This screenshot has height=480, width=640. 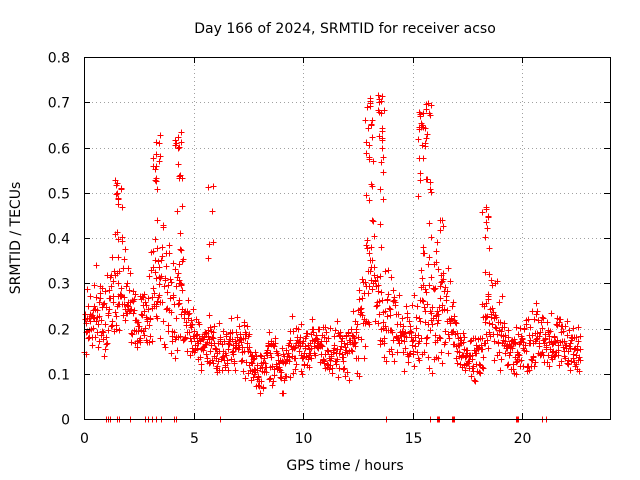 What do you see at coordinates (414, 439) in the screenshot?
I see `x-tick-label: 15` at bounding box center [414, 439].